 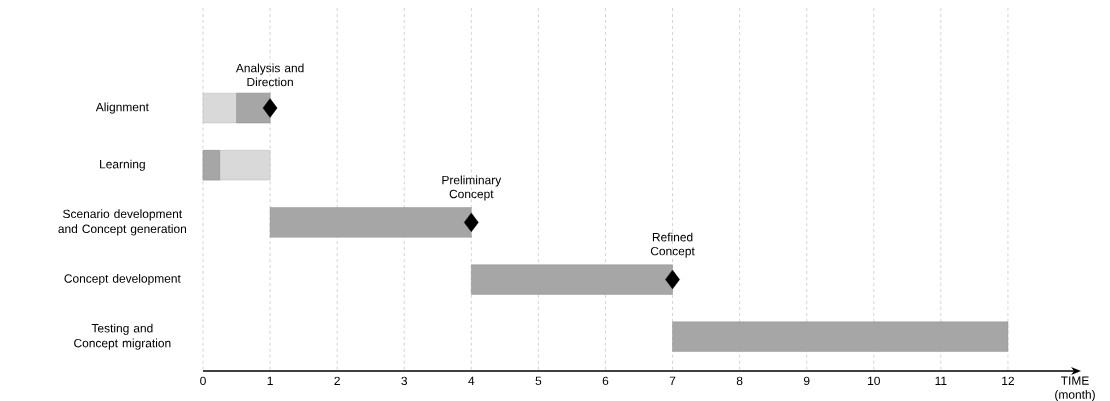 I want to click on x-tick-label: 7, so click(x=672, y=380).